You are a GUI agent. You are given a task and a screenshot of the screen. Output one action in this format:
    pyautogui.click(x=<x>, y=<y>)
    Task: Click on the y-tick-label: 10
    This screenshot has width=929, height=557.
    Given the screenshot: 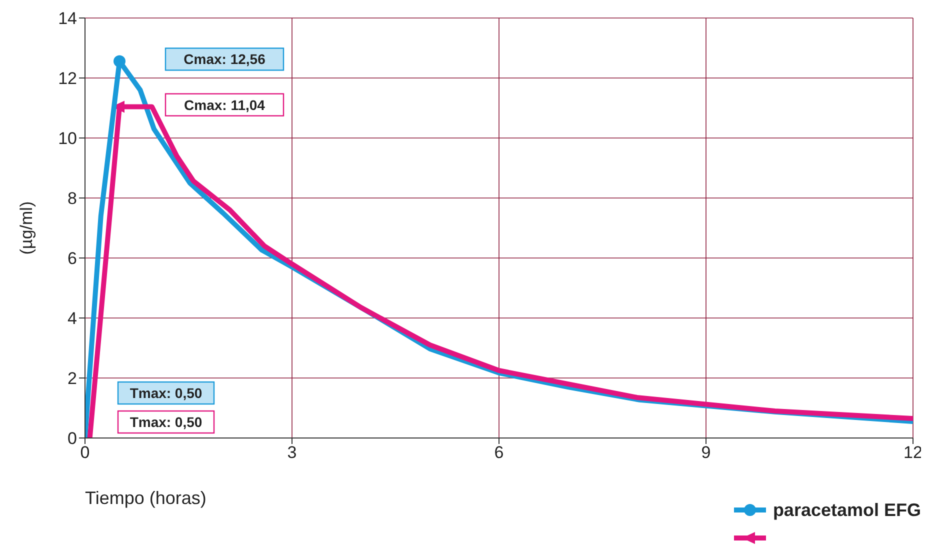 What is the action you would take?
    pyautogui.click(x=67, y=138)
    